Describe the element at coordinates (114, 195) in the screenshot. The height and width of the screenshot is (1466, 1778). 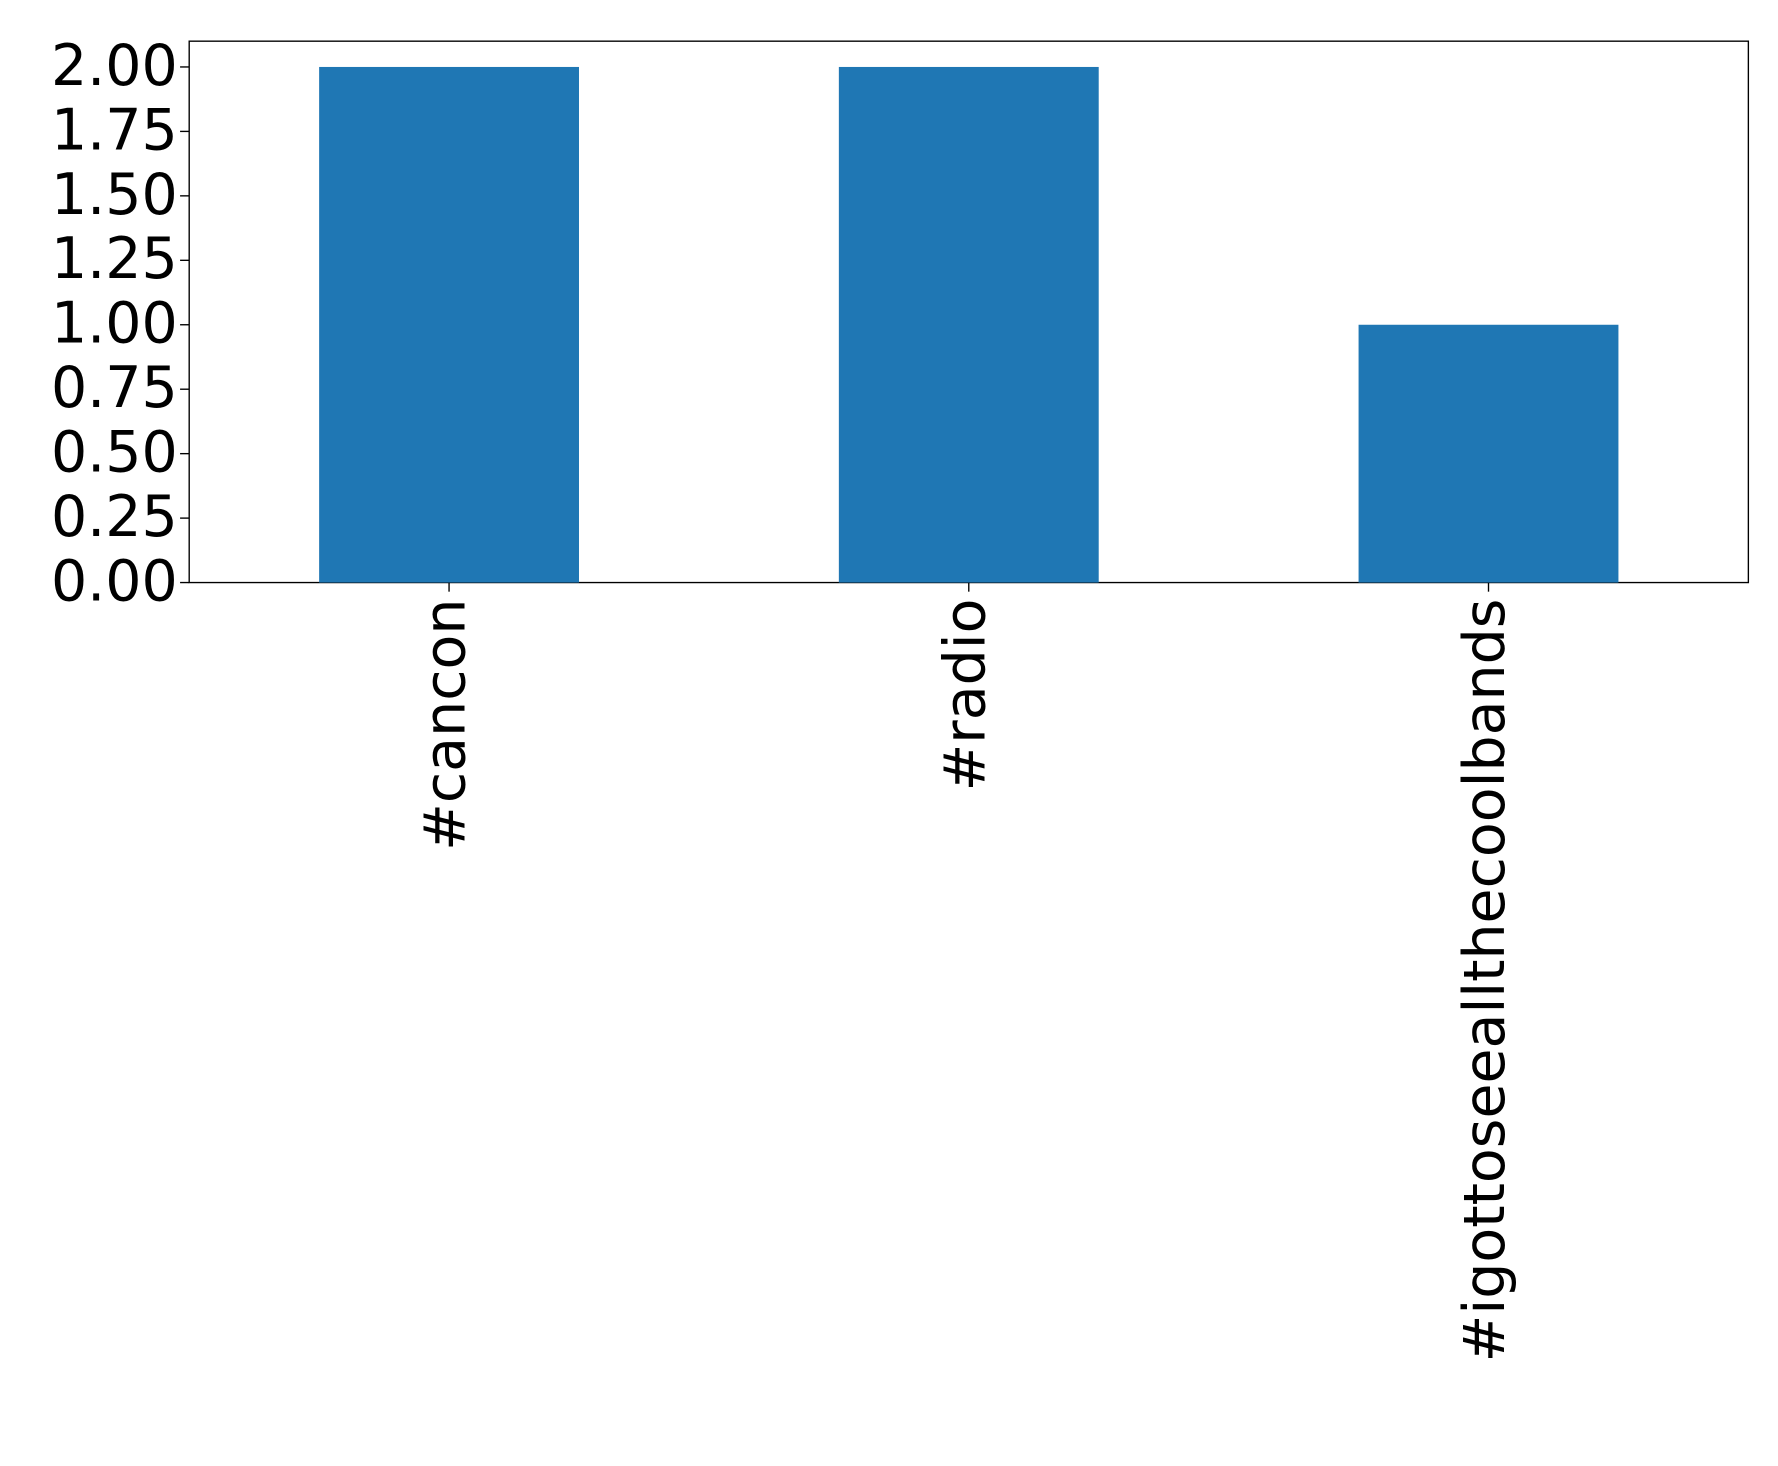
I see `y-tick-label: 1.50` at that location.